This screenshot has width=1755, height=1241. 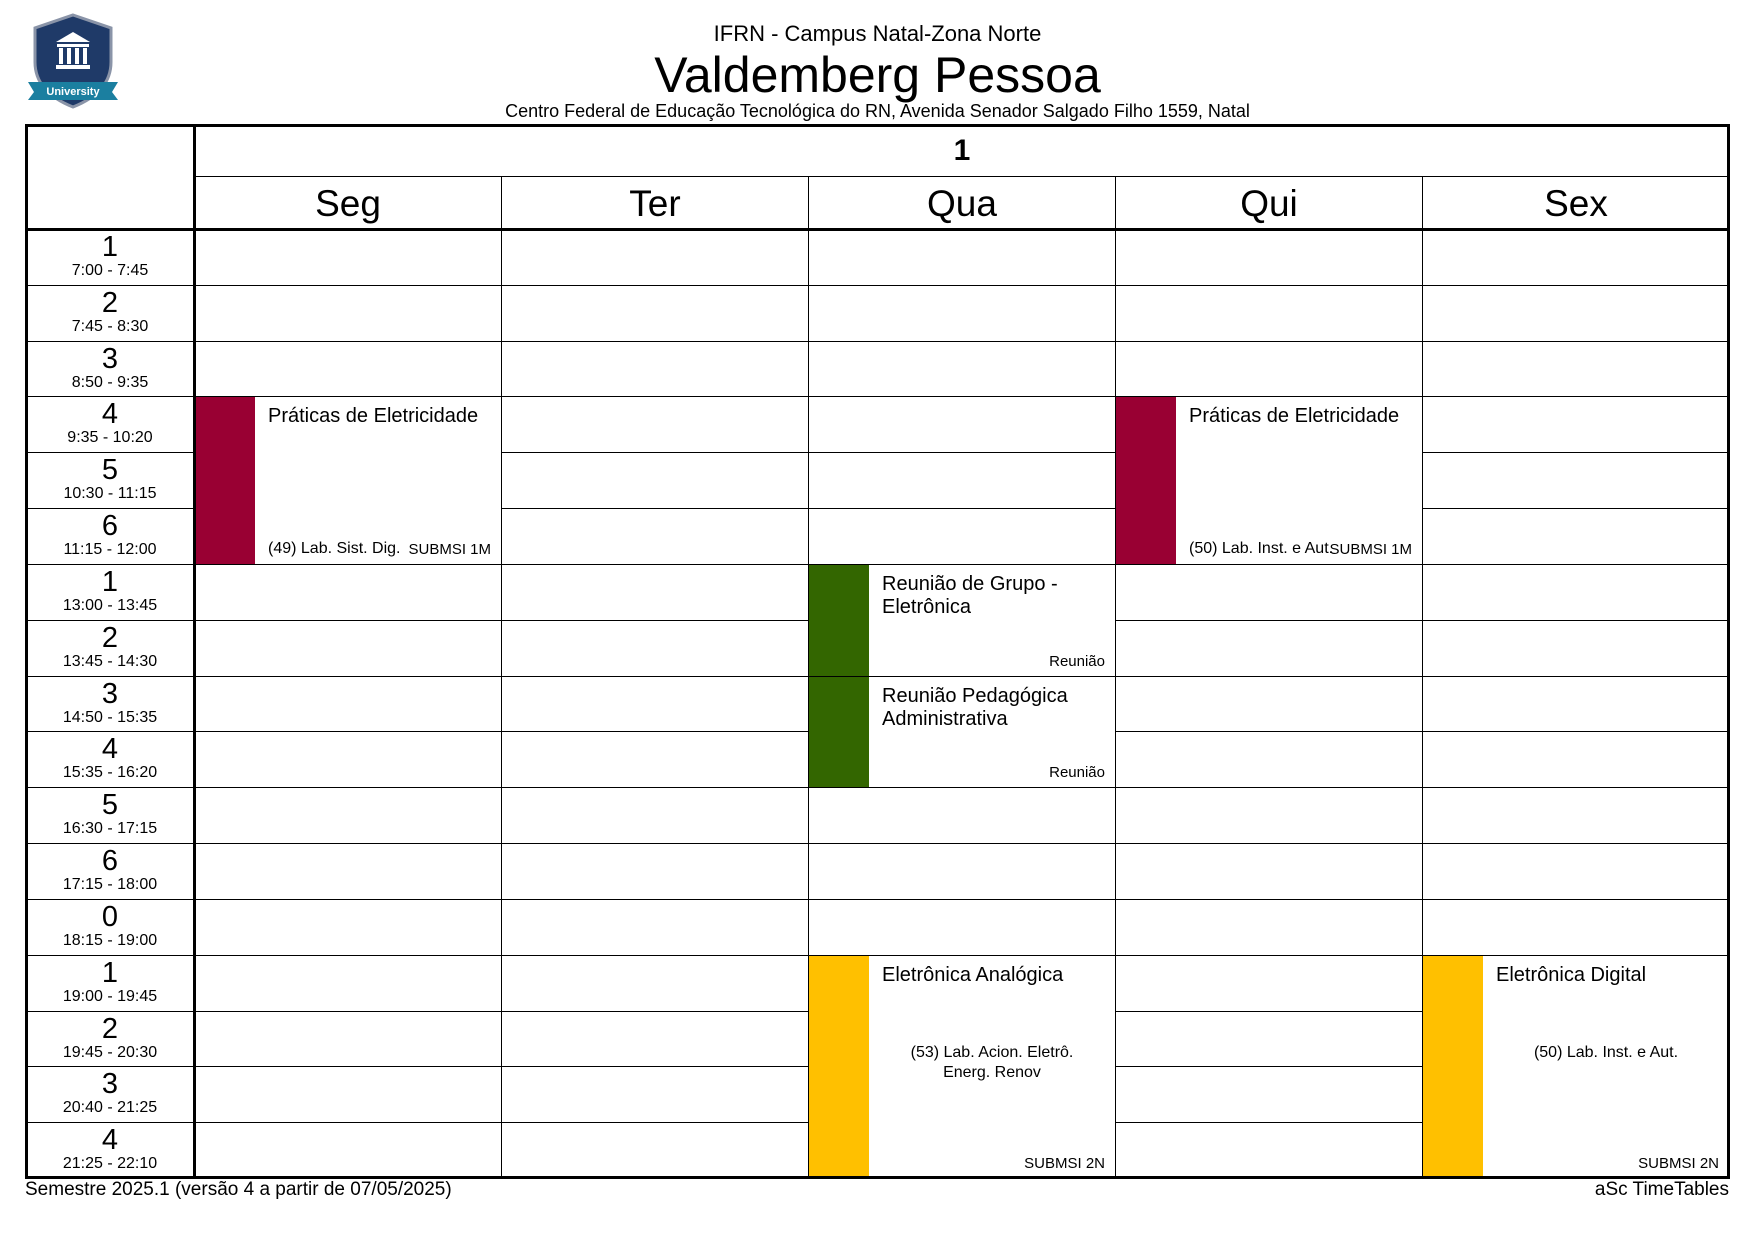 What do you see at coordinates (973, 974) in the screenshot?
I see `lesson-subject: Eletrônica Analógica` at bounding box center [973, 974].